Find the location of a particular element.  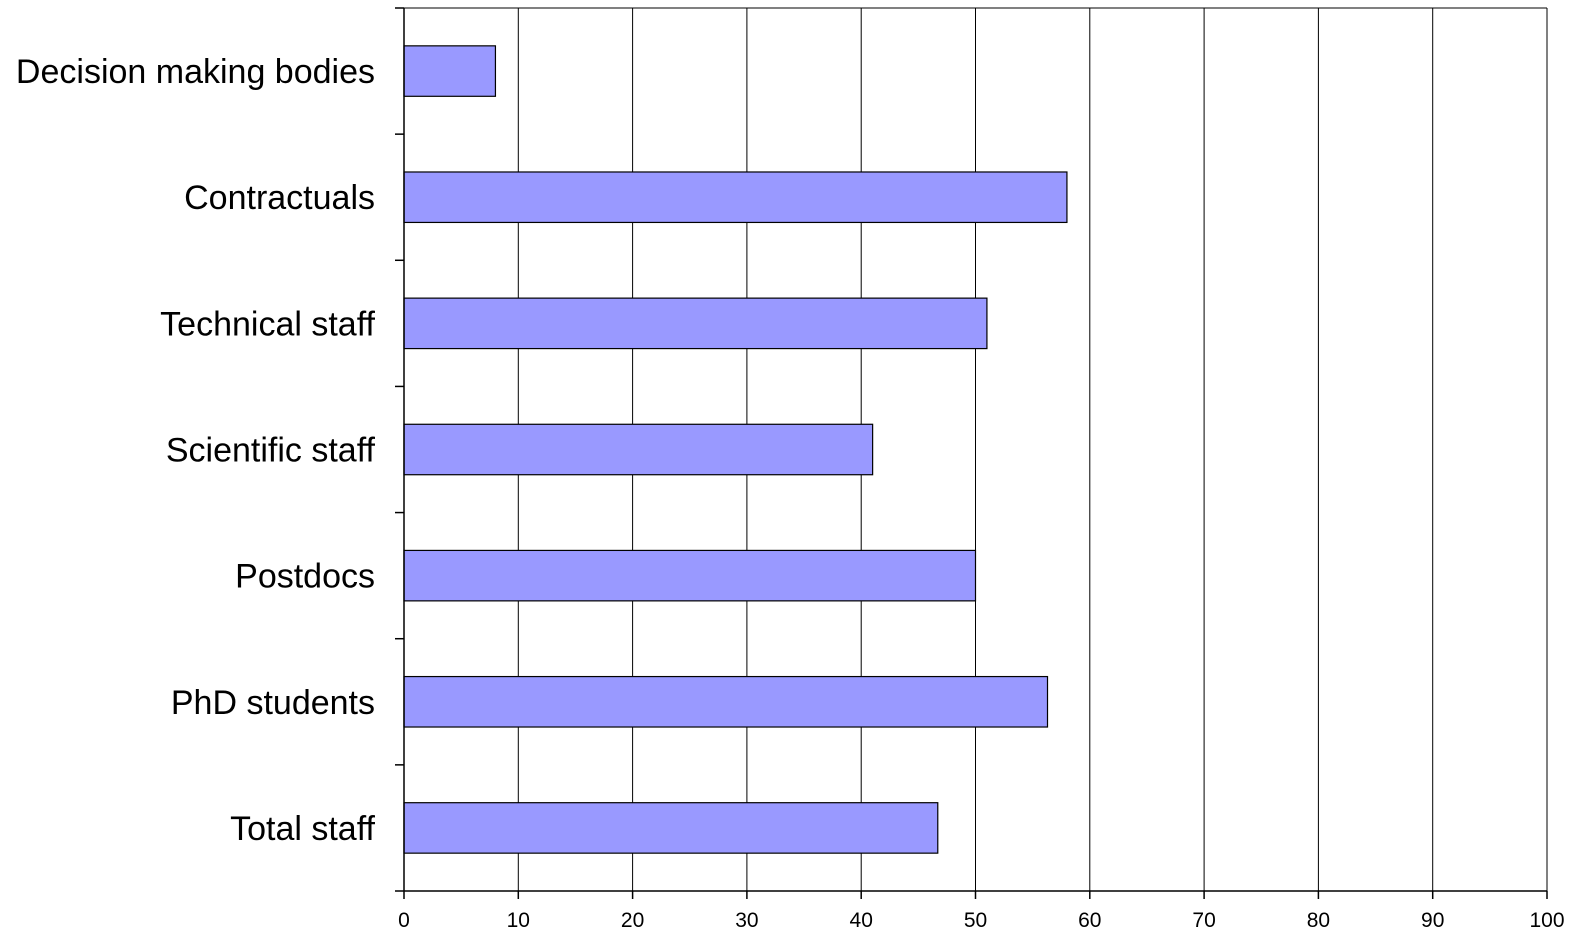

x-tick-label: 30 is located at coordinates (746, 920).